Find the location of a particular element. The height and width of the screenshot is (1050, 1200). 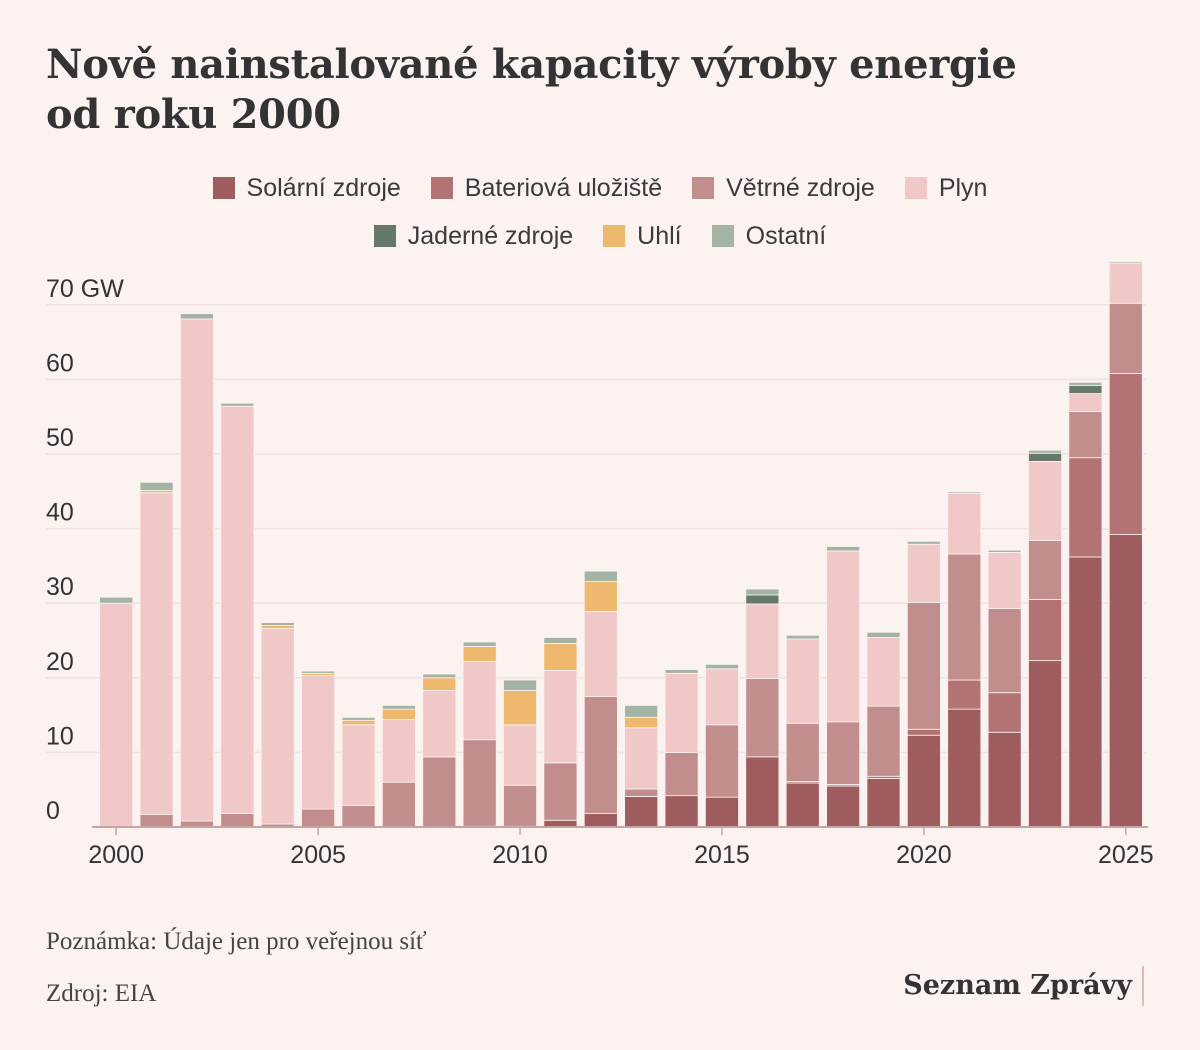

legend-label-coal: Uhlí is located at coordinates (659, 235).